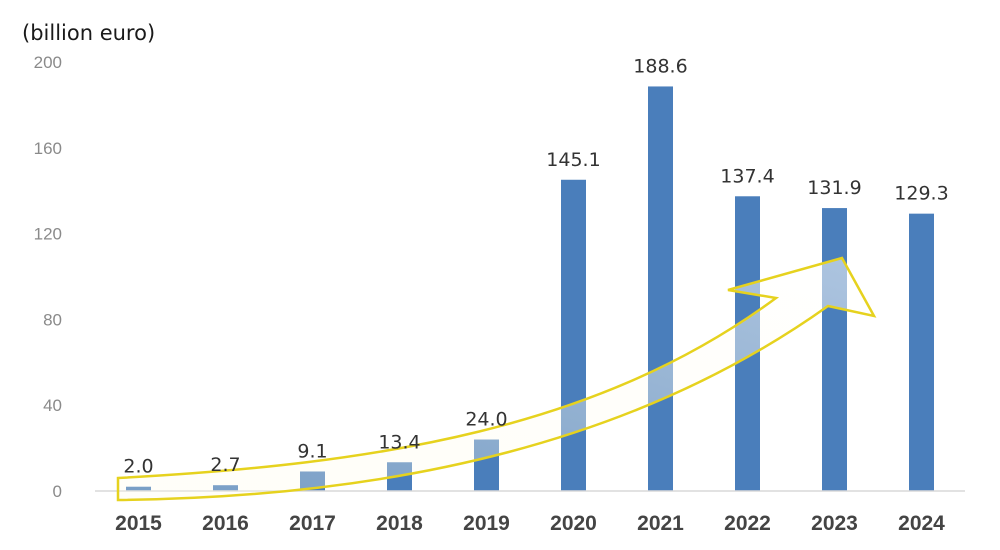 This screenshot has width=1000, height=550. I want to click on bar-2021, so click(660, 288).